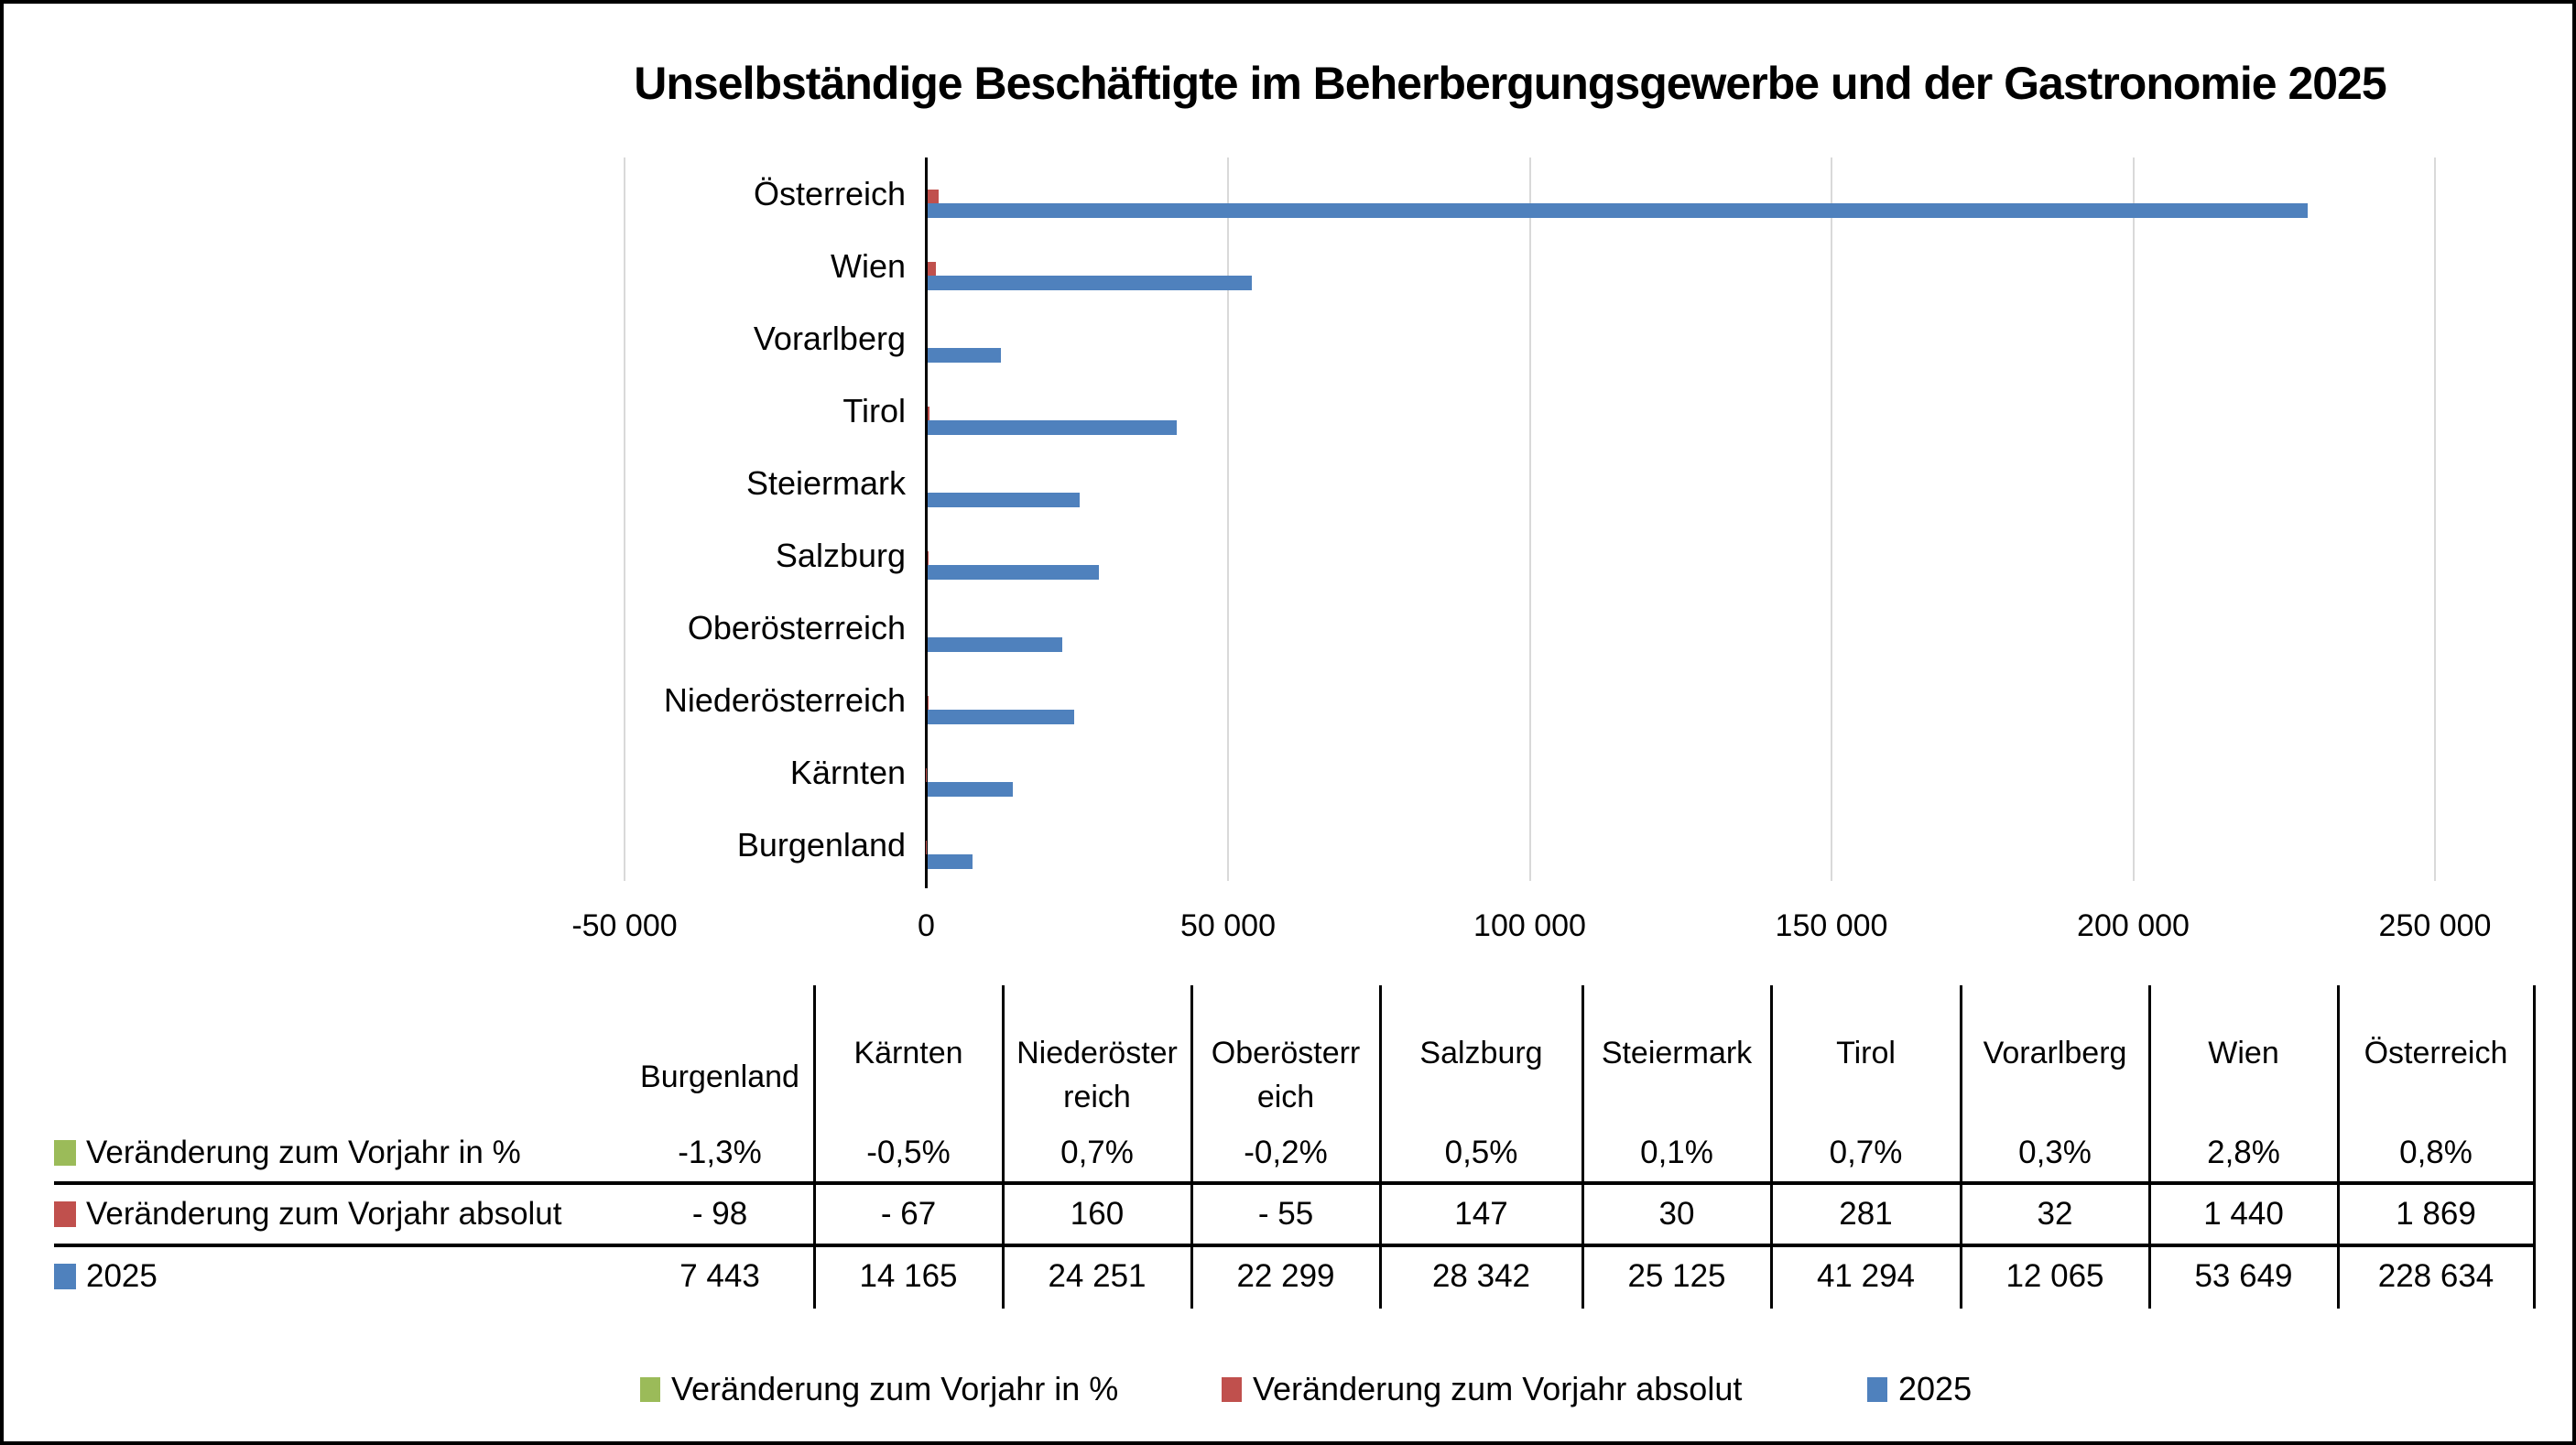 Image resolution: width=2576 pixels, height=1445 pixels. What do you see at coordinates (796, 627) in the screenshot?
I see `category-label: Oberösterreich` at bounding box center [796, 627].